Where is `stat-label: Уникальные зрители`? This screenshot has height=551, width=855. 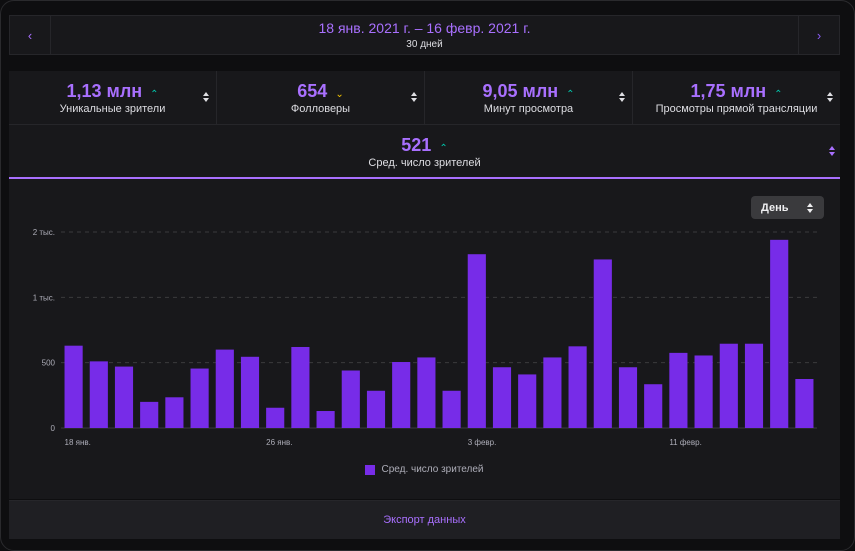
stat-label: Уникальные зрители is located at coordinates (112, 109).